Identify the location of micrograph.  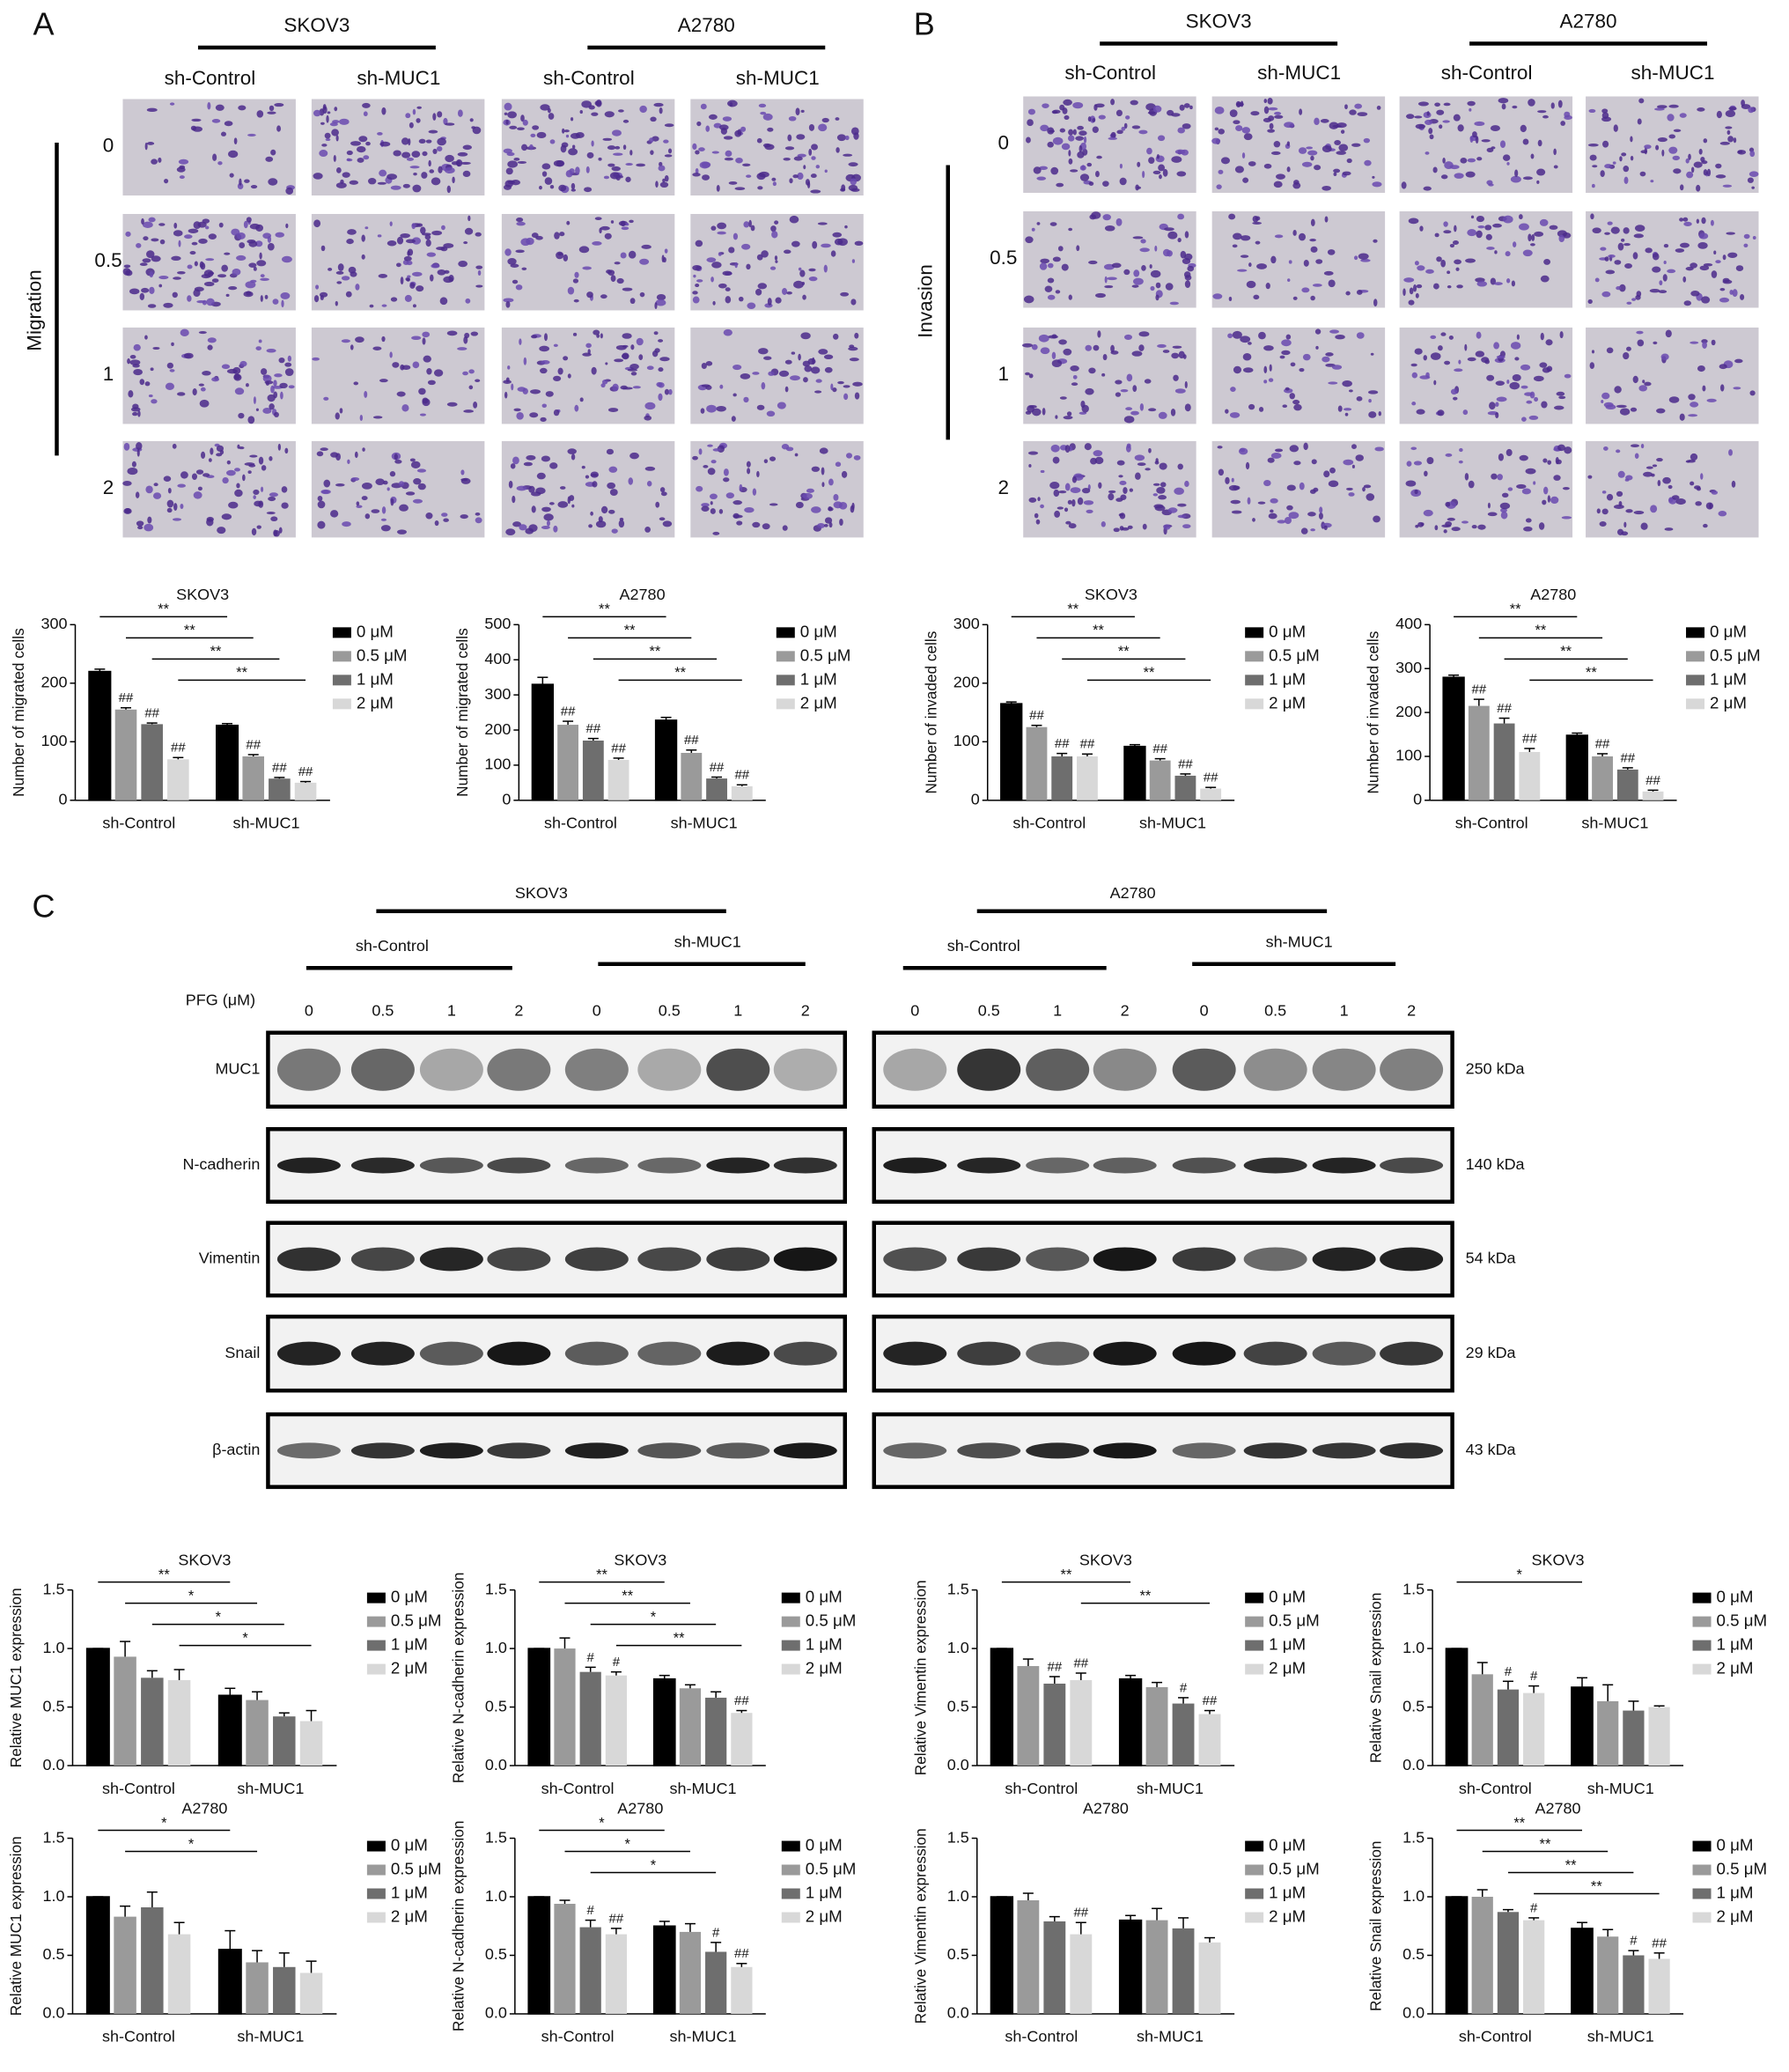
(1672, 375).